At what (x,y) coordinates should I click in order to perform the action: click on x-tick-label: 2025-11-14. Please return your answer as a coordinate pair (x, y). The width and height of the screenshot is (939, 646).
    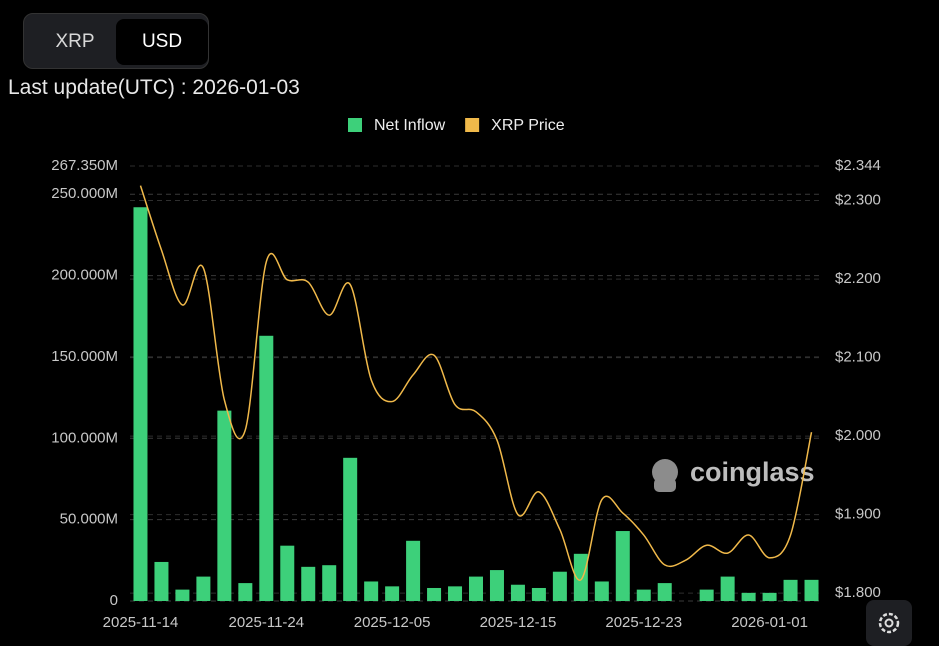
    Looking at the image, I should click on (141, 622).